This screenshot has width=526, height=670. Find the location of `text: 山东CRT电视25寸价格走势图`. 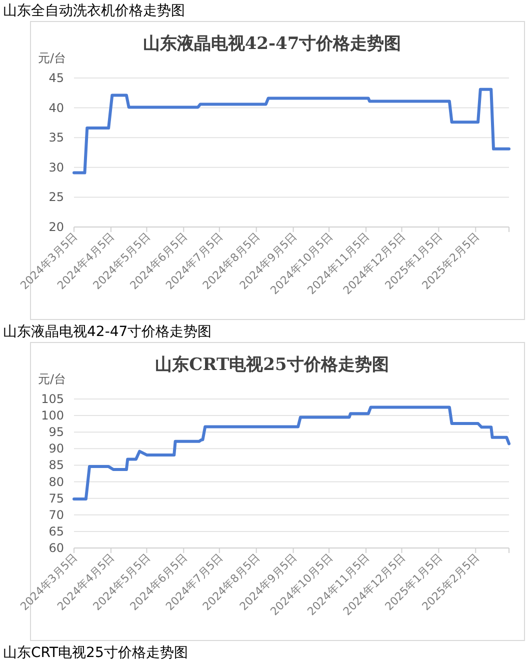

text: 山东CRT电视25寸价格走势图 is located at coordinates (95, 653).